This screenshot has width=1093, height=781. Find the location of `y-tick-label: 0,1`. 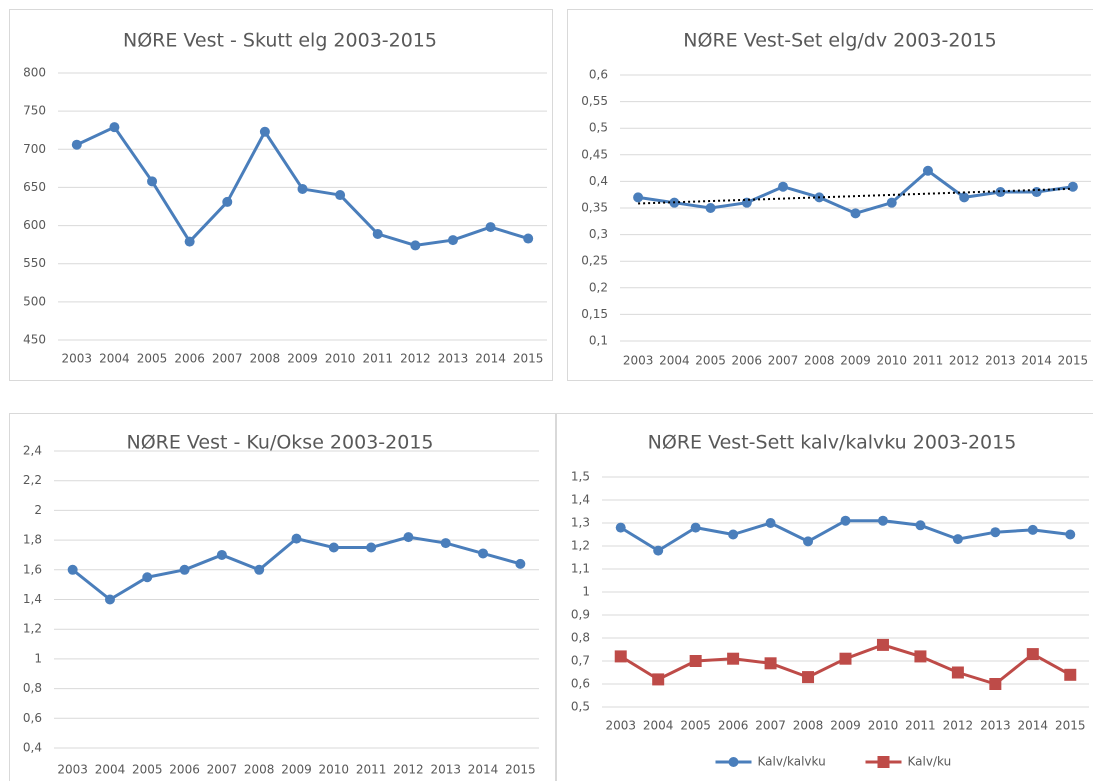

y-tick-label: 0,1 is located at coordinates (598, 341).